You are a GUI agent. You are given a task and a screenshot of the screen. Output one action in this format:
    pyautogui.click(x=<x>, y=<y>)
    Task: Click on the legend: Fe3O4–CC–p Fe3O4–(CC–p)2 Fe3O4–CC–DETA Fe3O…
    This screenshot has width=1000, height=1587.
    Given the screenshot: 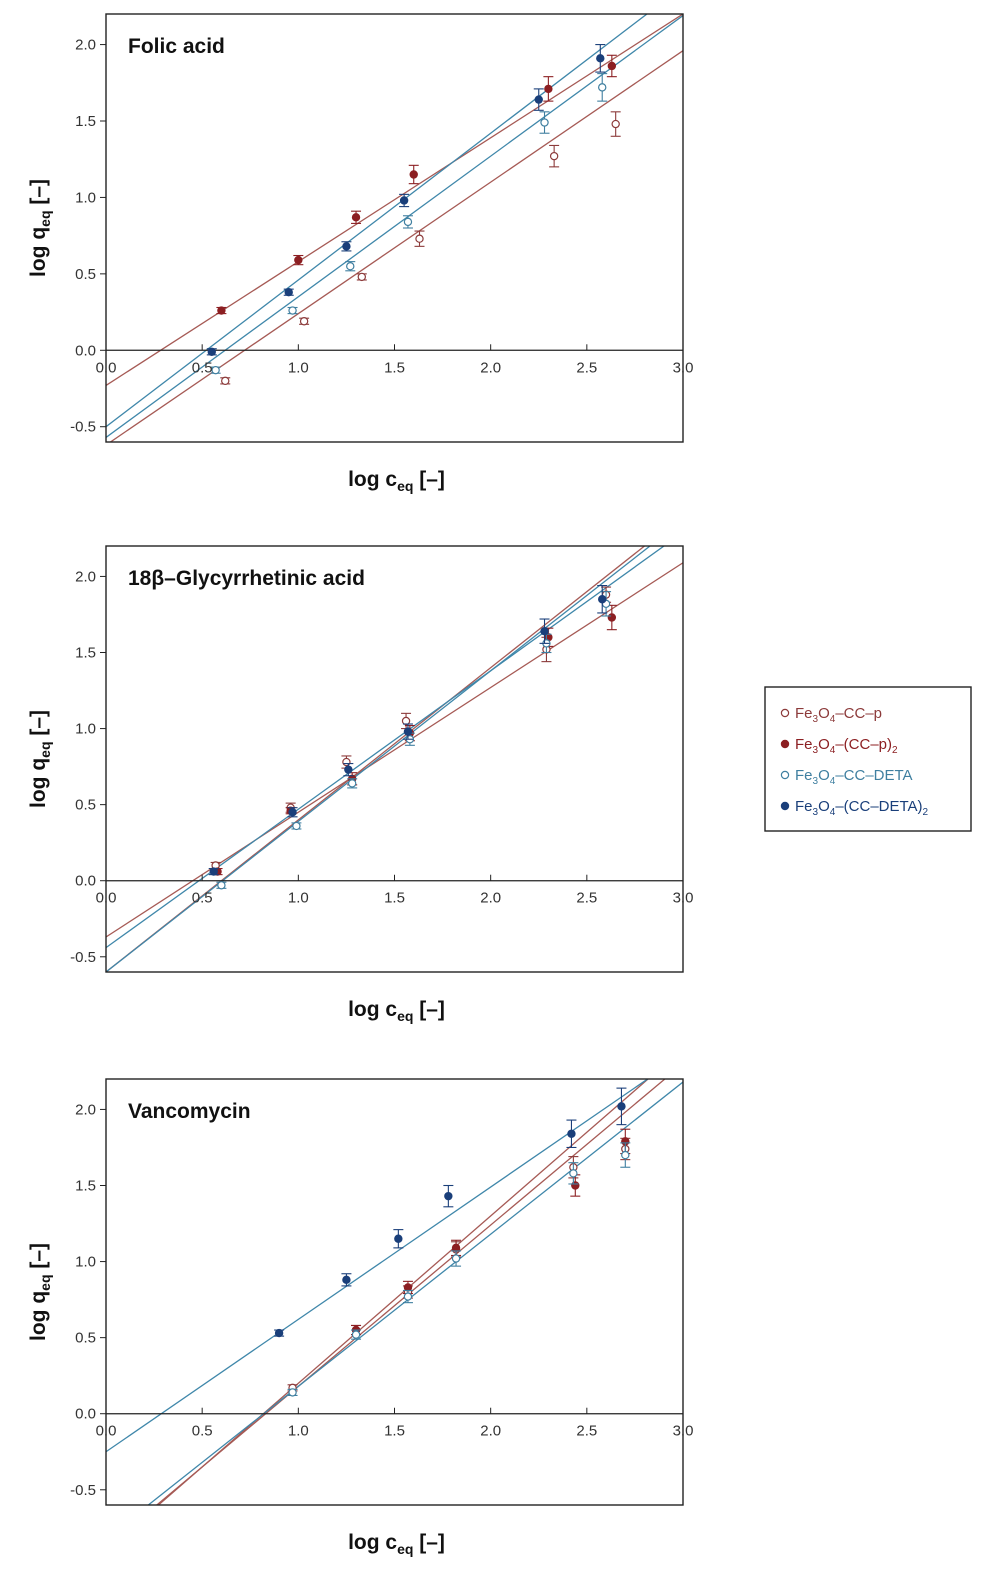 What is the action you would take?
    pyautogui.click(x=868, y=759)
    